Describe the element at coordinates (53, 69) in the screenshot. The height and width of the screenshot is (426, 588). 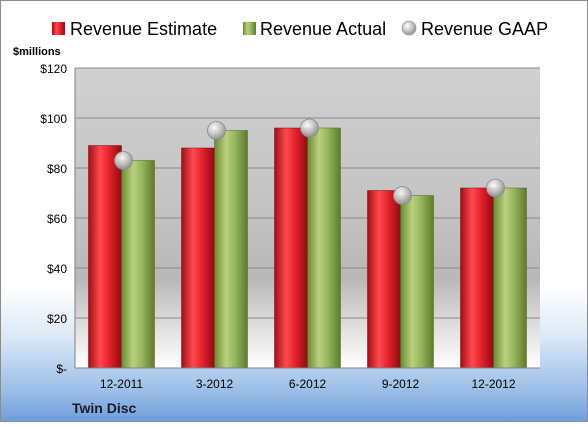
I see `y-tick-label: $120` at that location.